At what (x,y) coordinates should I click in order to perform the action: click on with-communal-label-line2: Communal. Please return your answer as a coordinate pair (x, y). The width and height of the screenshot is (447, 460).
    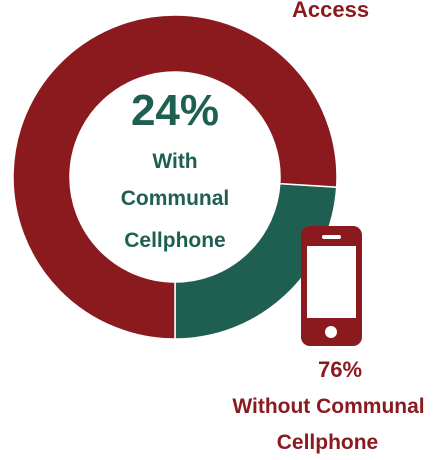
    Looking at the image, I should click on (175, 198).